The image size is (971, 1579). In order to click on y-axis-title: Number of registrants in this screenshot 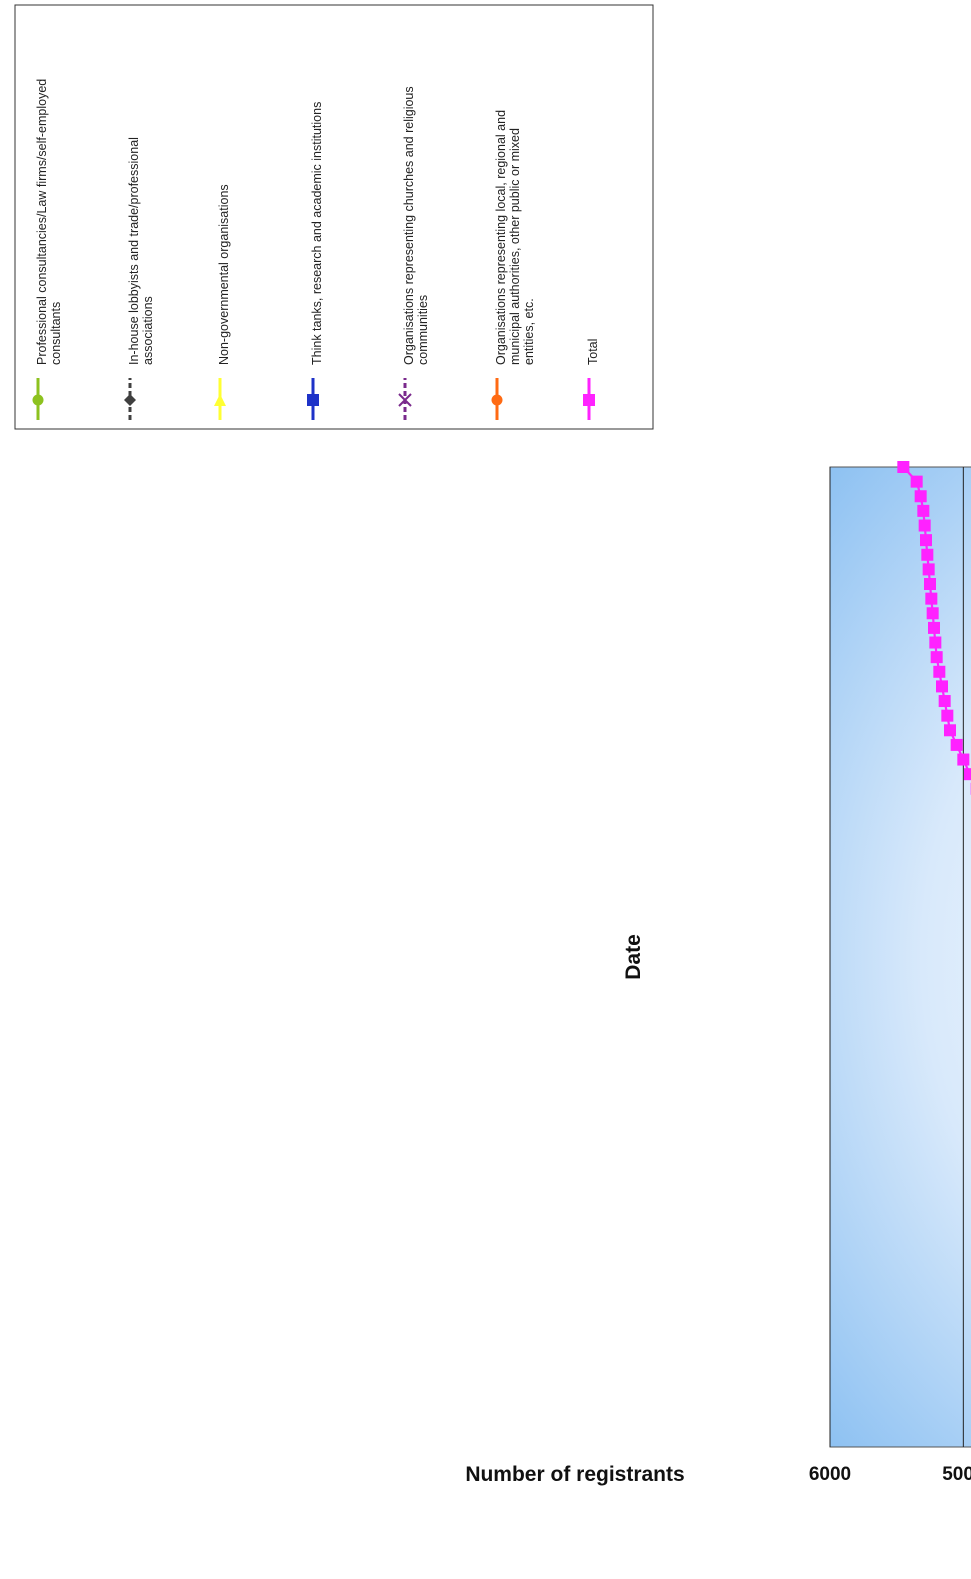, I will do `click(574, 1474)`.